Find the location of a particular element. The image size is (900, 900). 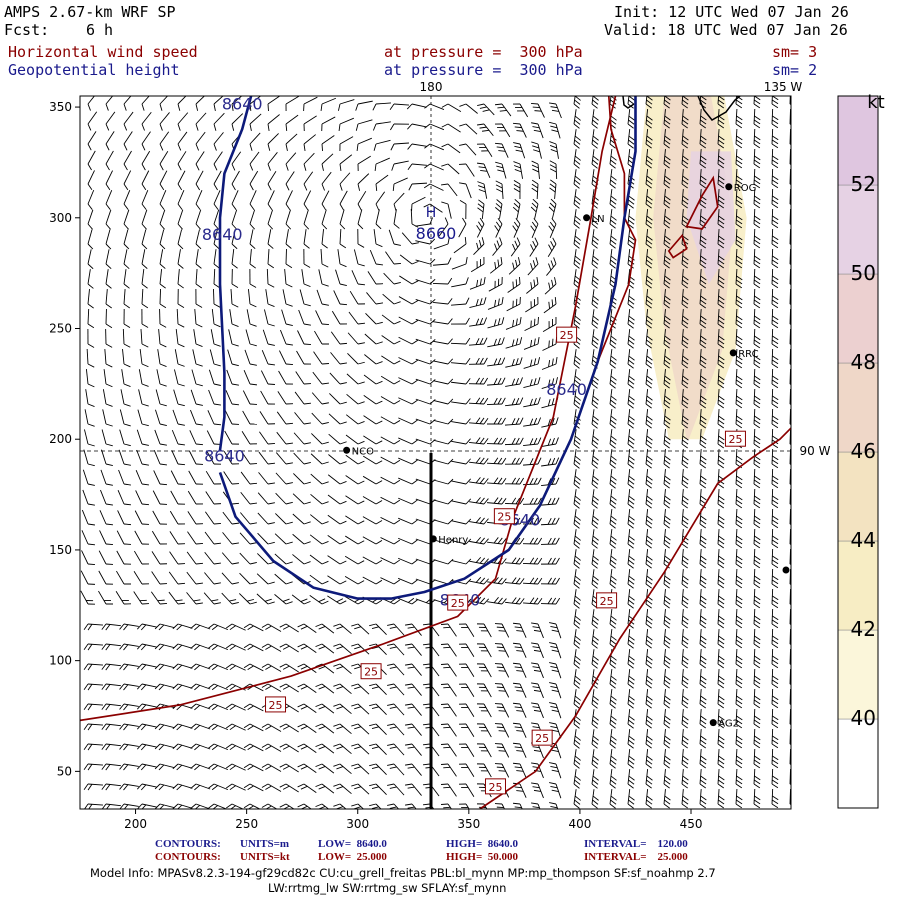

forecast-label: Fcst: is located at coordinates (27, 30).